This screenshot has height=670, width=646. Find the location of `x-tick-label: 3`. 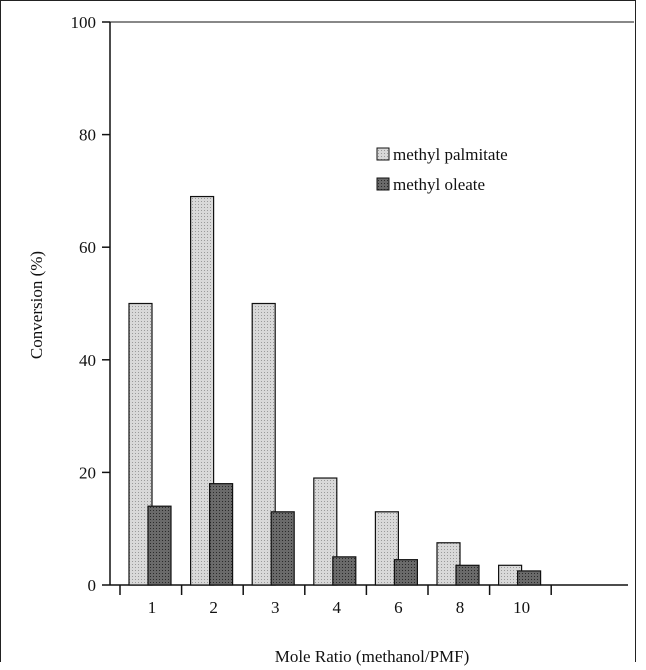

x-tick-label: 3 is located at coordinates (275, 607).